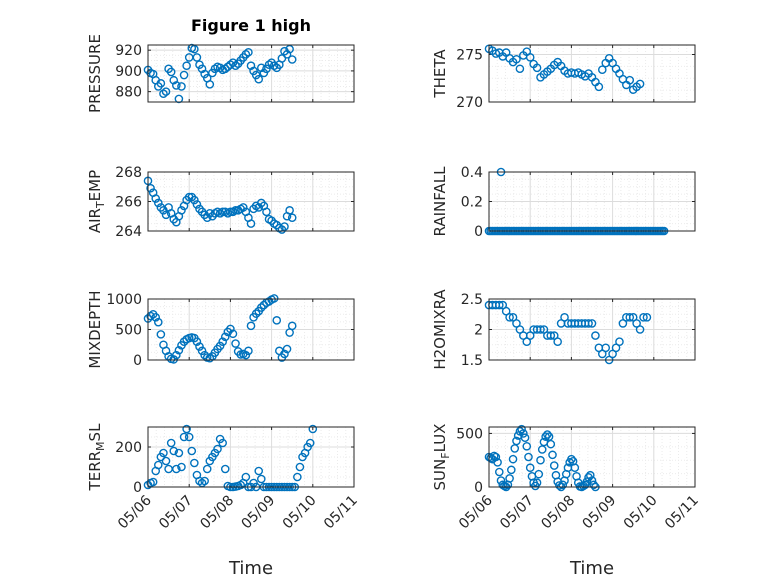 The image size is (778, 583). I want to click on series-markers, so click(542, 458).